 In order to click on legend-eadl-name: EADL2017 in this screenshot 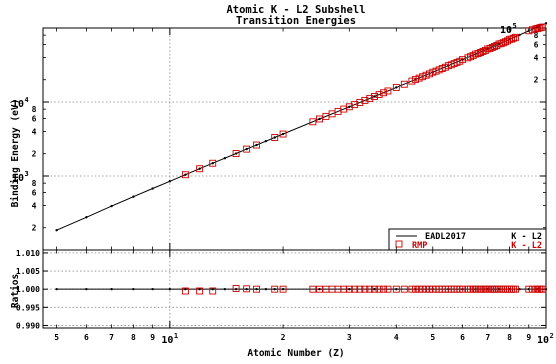, I will do `click(445, 237)`.